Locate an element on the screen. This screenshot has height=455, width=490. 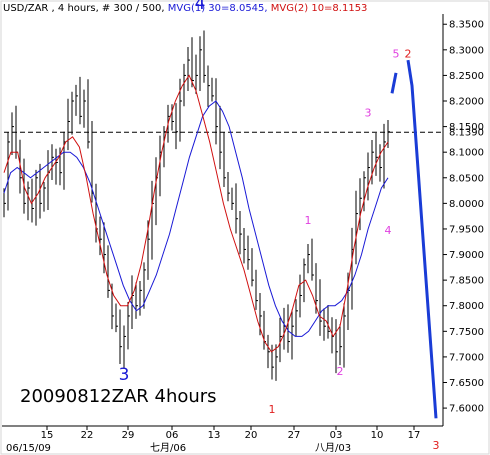
x-tick-label: 13 is located at coordinates (214, 435).